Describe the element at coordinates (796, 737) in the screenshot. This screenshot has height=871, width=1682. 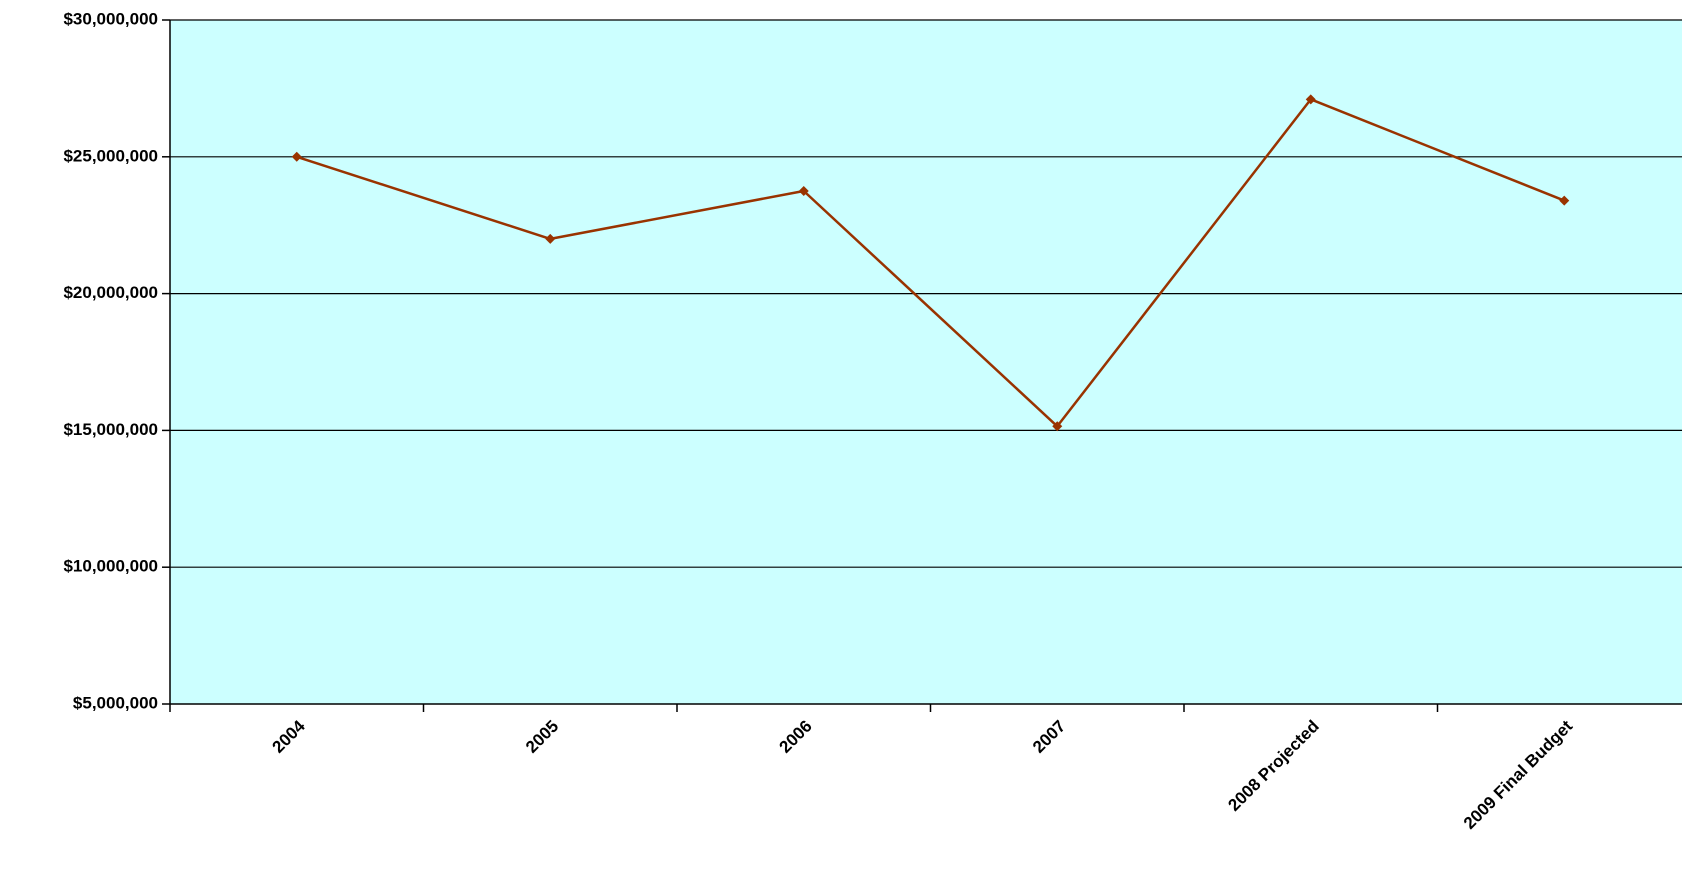
I see `x-tick-label: 2006` at that location.